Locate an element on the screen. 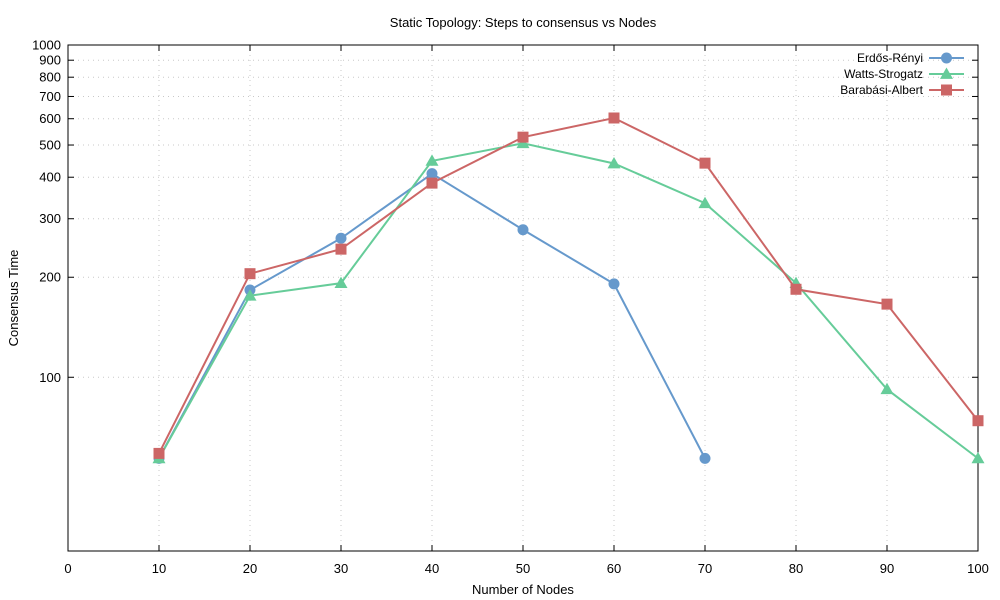 The height and width of the screenshot is (600, 1000). y-tick-label: 600 is located at coordinates (50, 118).